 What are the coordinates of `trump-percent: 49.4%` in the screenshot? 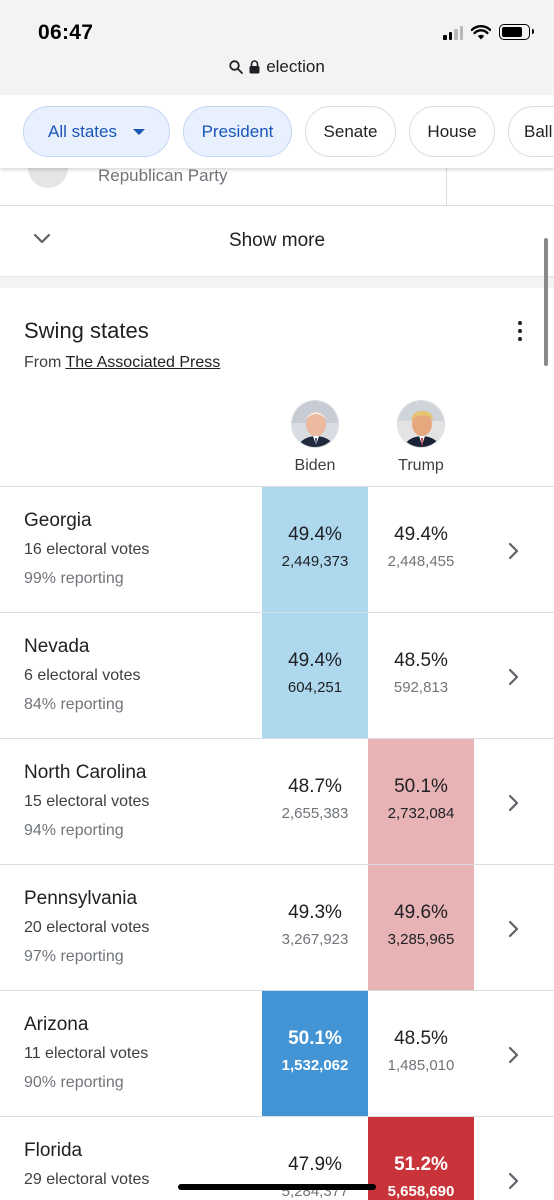 It's located at (421, 534).